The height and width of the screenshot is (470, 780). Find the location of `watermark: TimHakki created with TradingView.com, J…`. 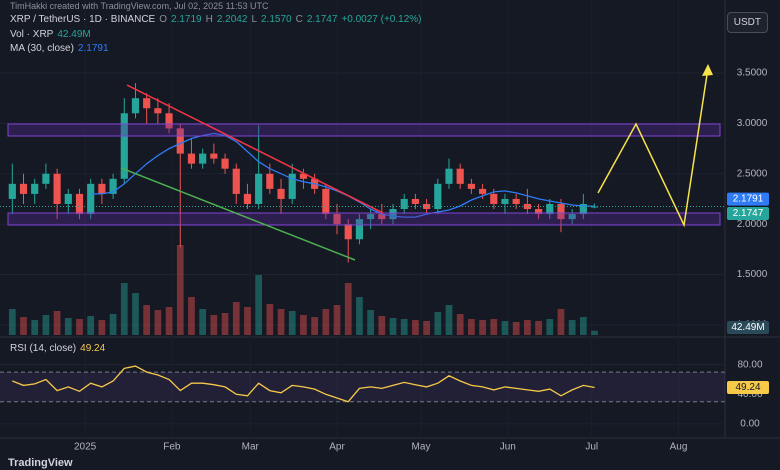

watermark: TimHakki created with TradingView.com, J… is located at coordinates (139, 6).